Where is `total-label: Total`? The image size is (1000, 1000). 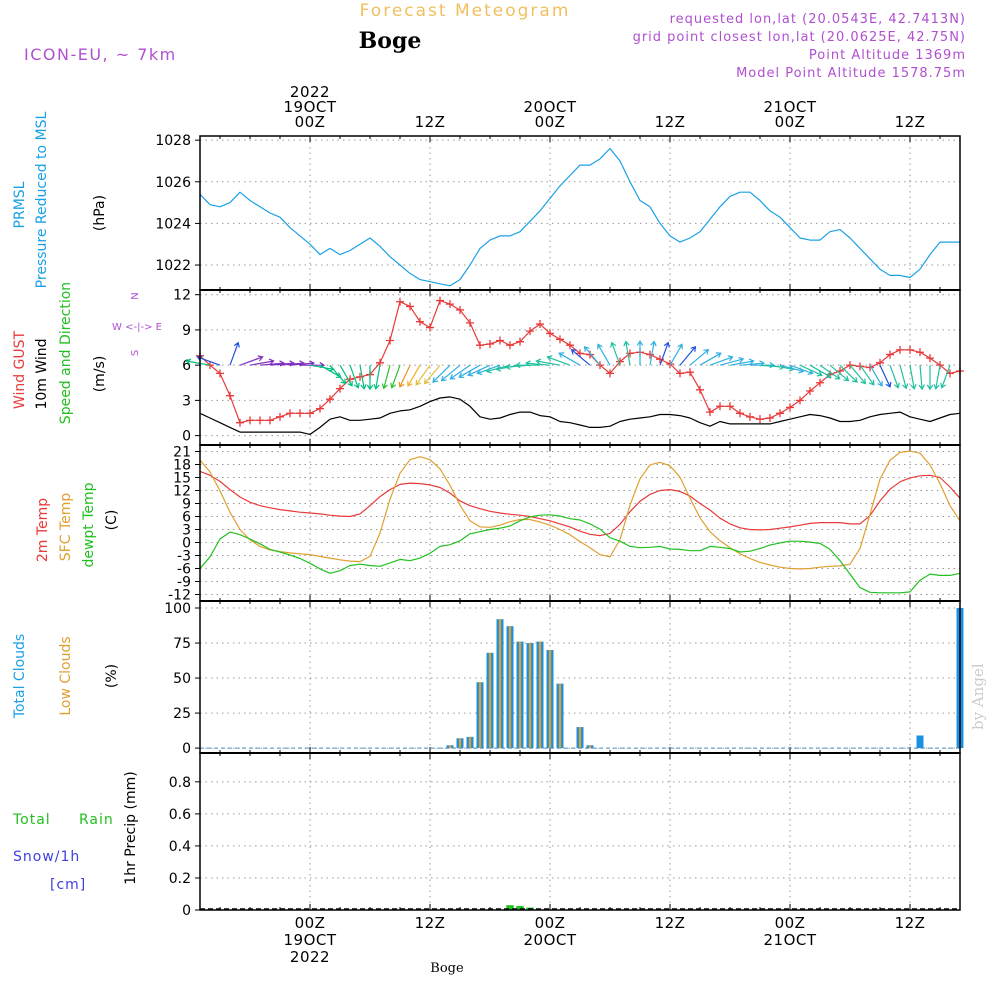
total-label: Total is located at coordinates (31, 820).